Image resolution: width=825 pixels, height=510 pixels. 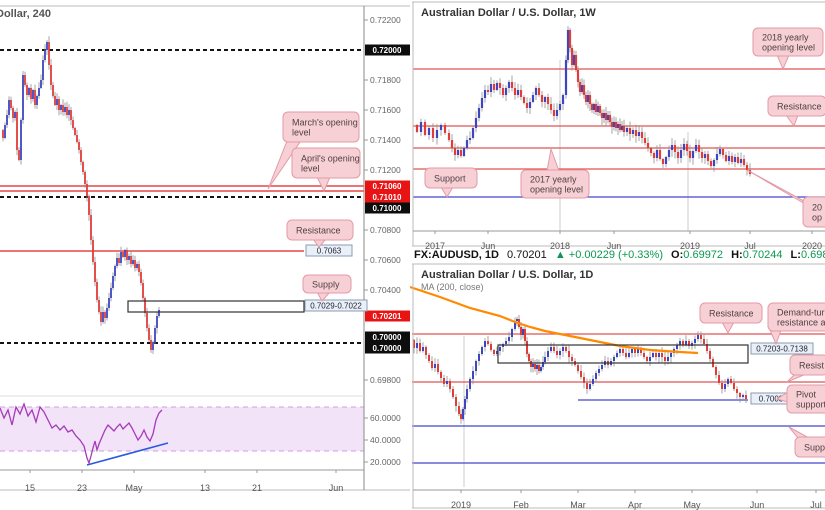 I want to click on svg-text: 0.70000, so click(x=387, y=348).